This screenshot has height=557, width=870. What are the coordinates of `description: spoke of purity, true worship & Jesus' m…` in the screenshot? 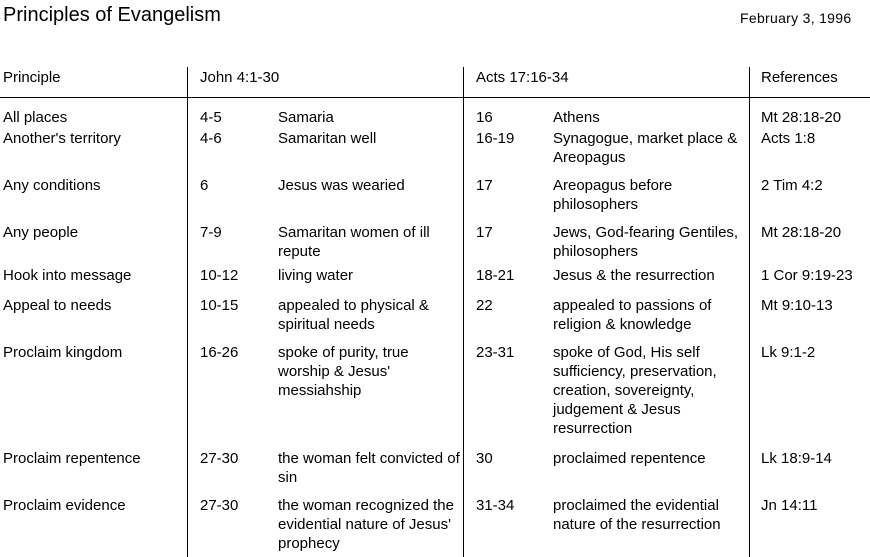 It's located at (343, 371).